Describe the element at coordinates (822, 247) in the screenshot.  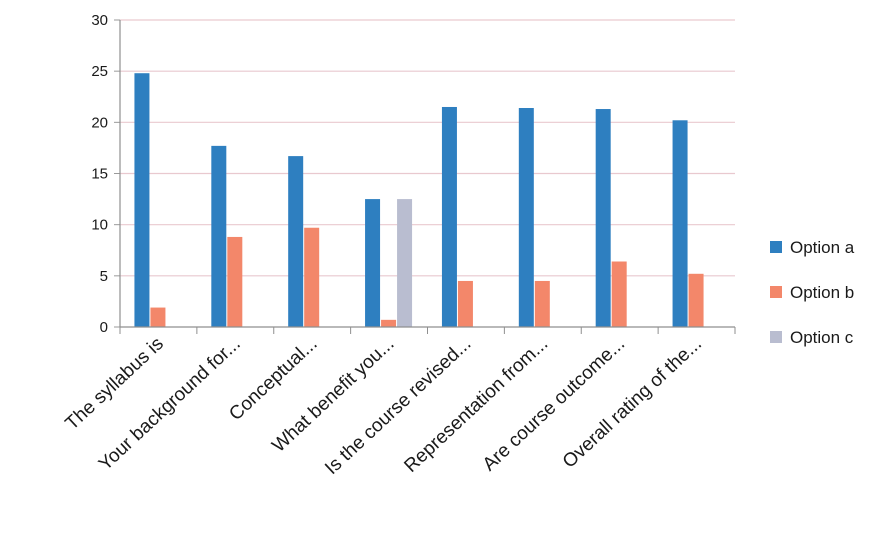
I see `legend-label: Option a` at that location.